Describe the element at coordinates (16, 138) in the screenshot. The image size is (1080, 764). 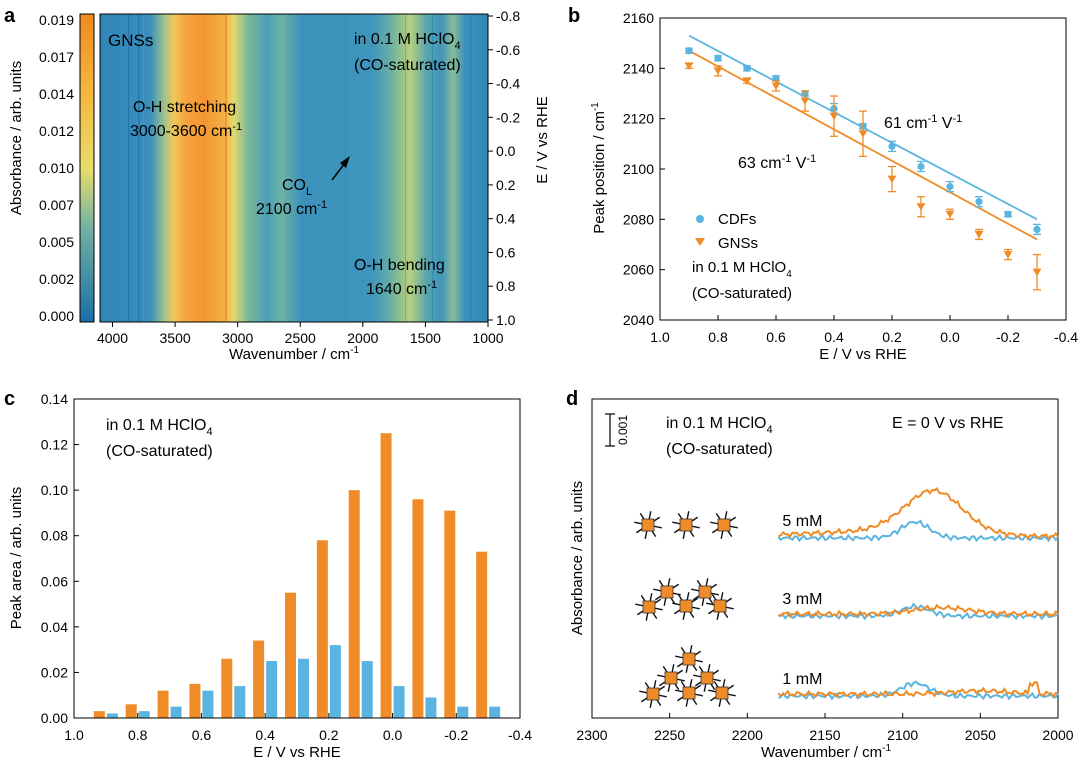
I see `y-axis-label-left: Absorbance / arb. units` at that location.